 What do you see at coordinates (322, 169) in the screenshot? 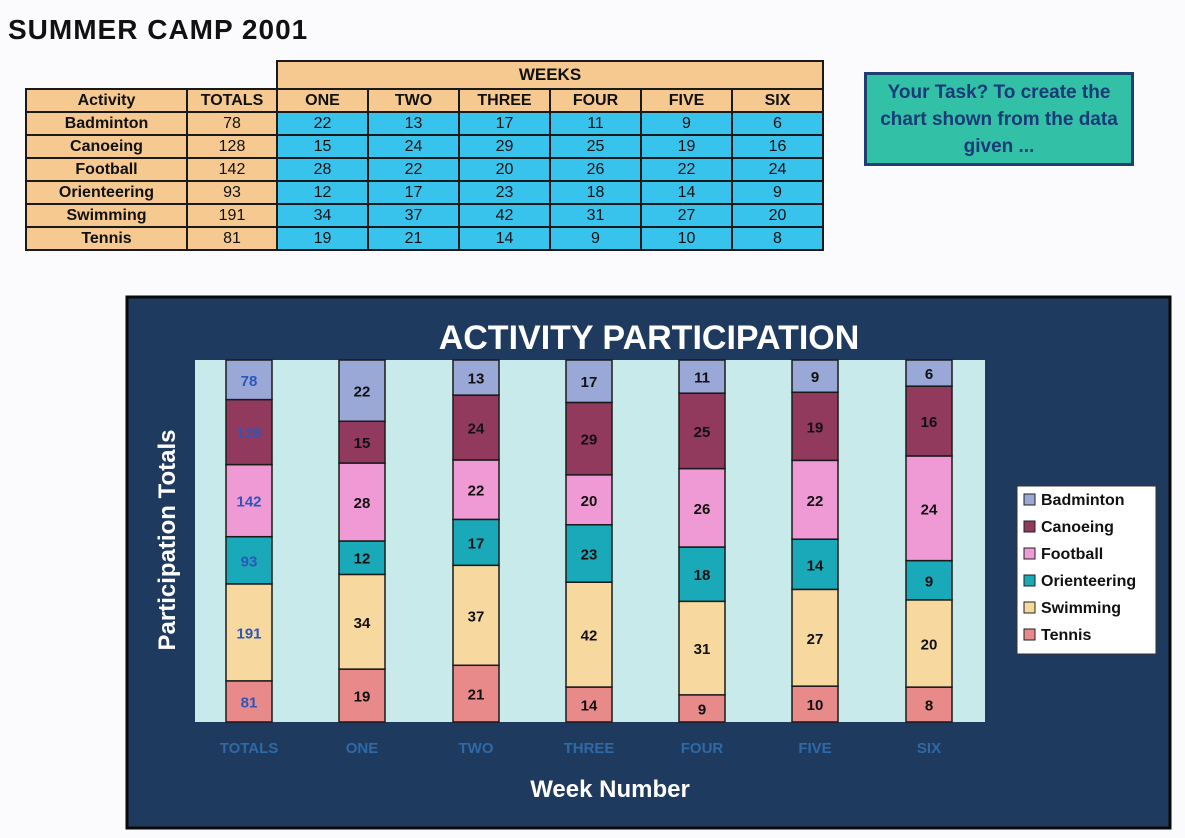
I see `week-cell: 28` at bounding box center [322, 169].